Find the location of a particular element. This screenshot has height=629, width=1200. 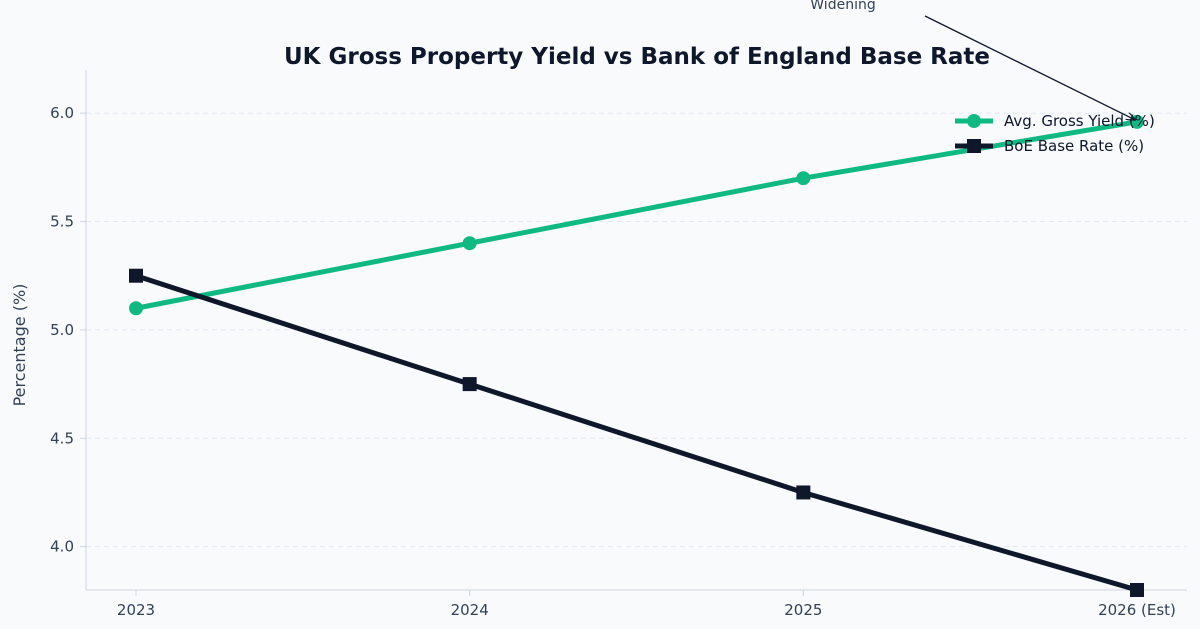

annotation-group: Widening is located at coordinates (972, 60).